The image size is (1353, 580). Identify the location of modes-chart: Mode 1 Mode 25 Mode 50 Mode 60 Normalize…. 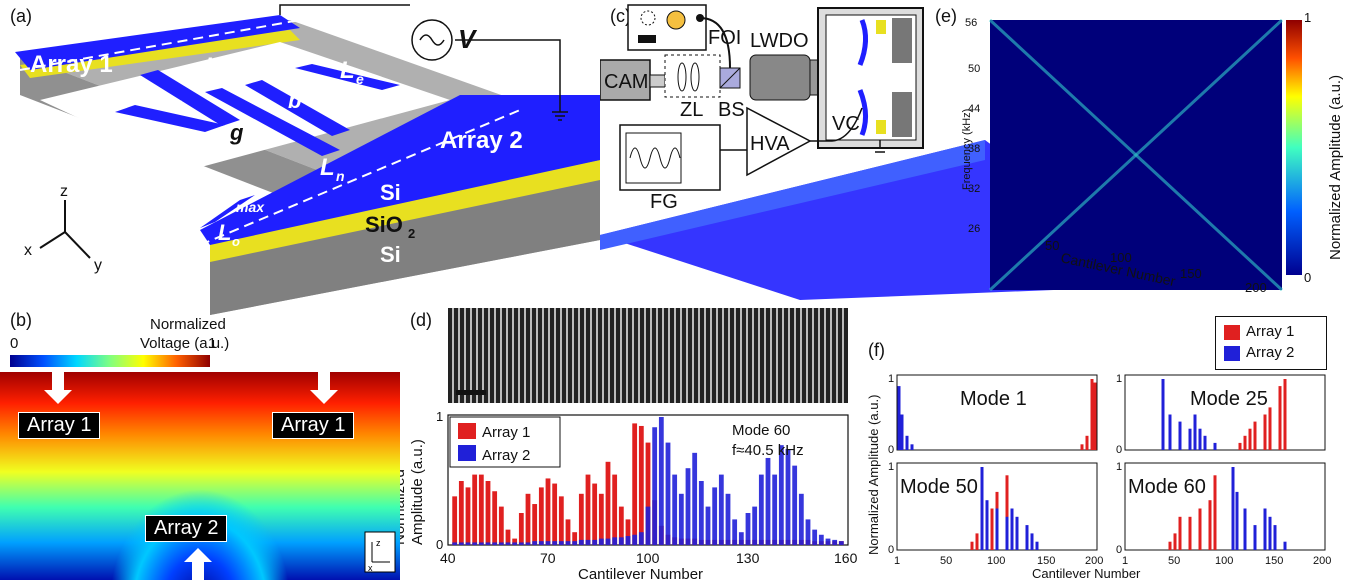
(1098, 476).